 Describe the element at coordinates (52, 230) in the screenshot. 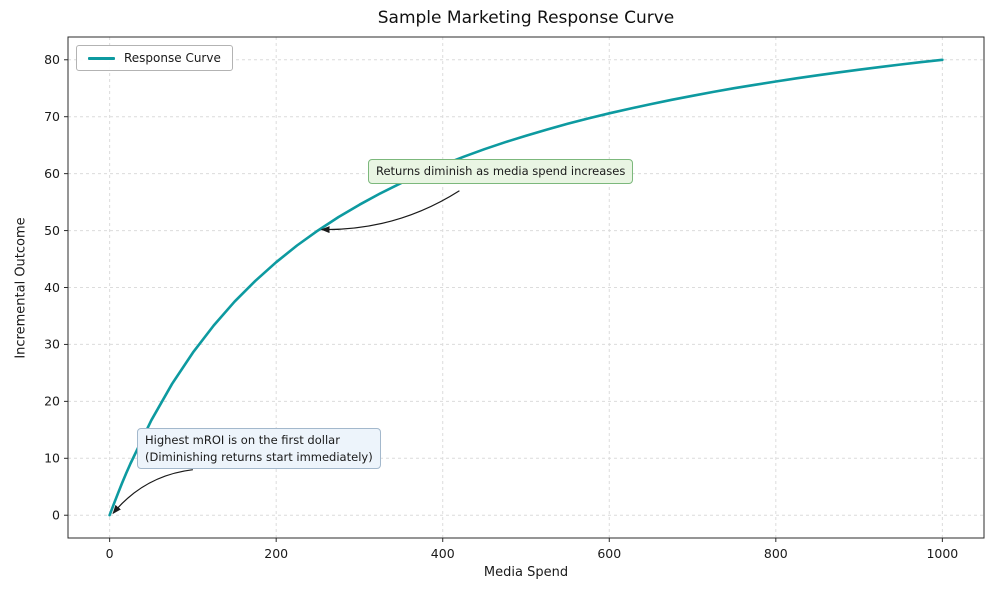

I see `y-tick-label: 50` at that location.